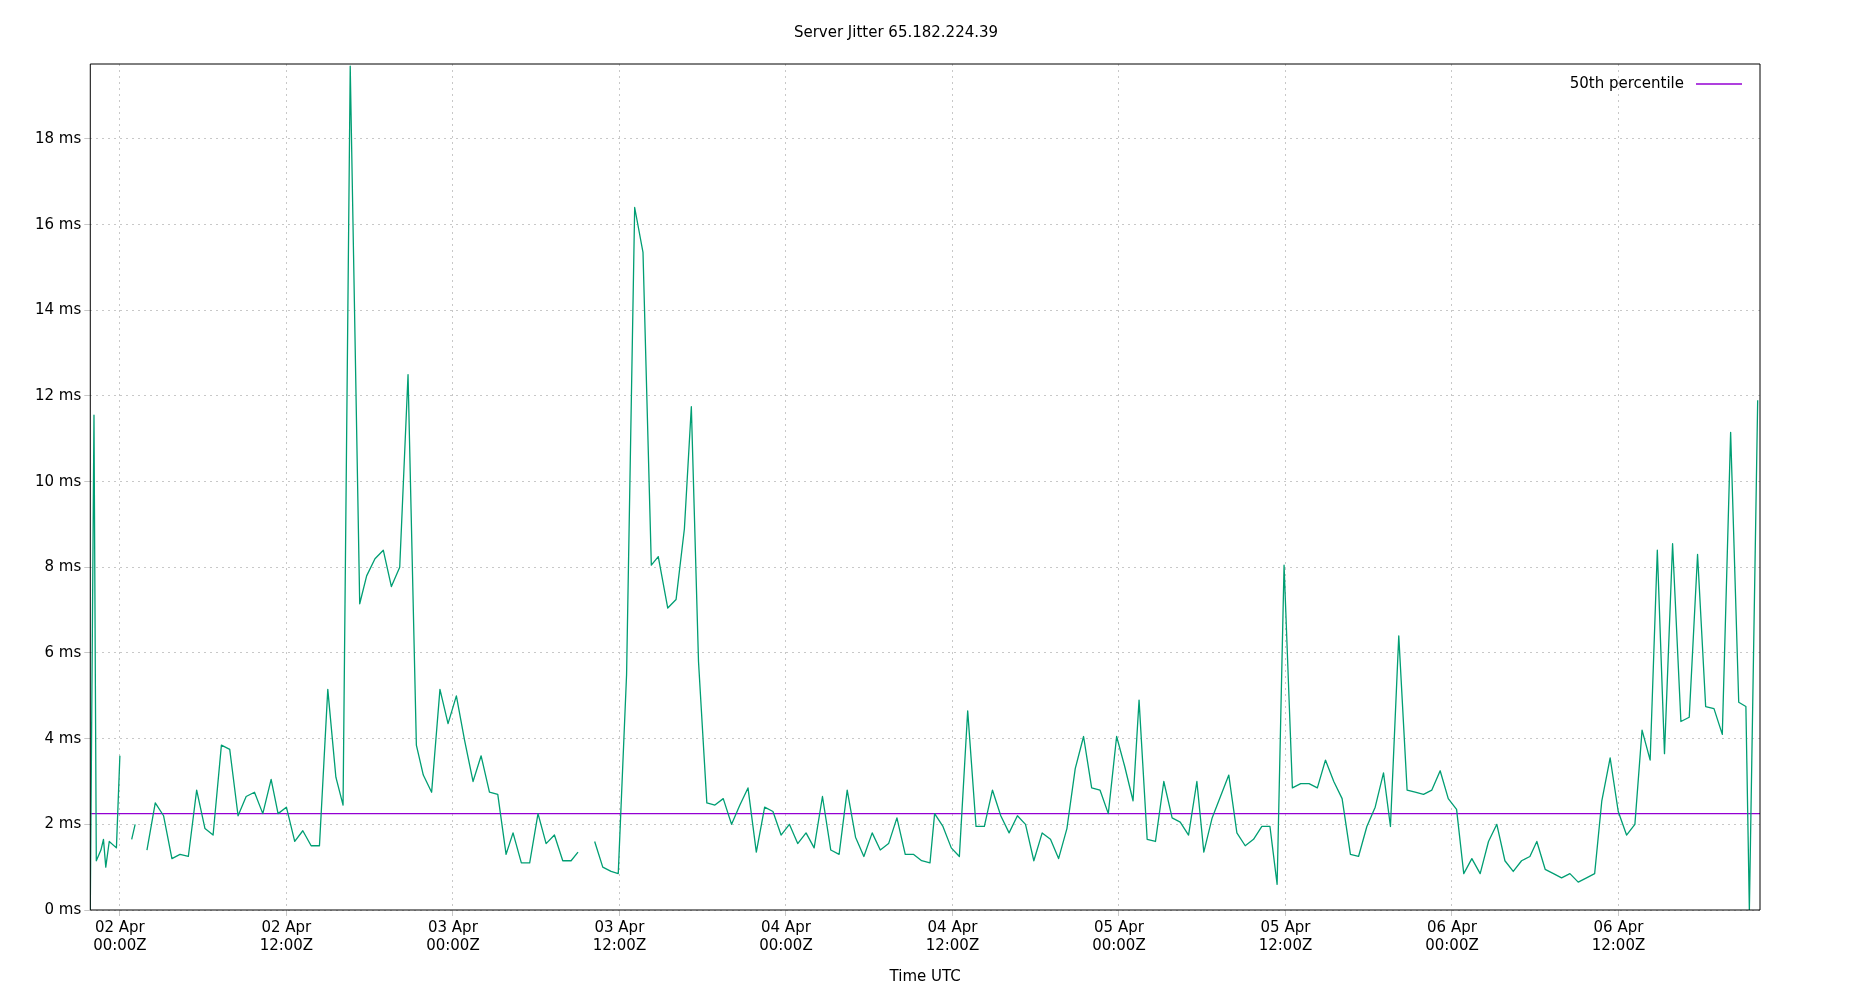 This screenshot has width=1850, height=1000. I want to click on x-tick-label: 05 Apr 00:00Z, so click(1119, 935).